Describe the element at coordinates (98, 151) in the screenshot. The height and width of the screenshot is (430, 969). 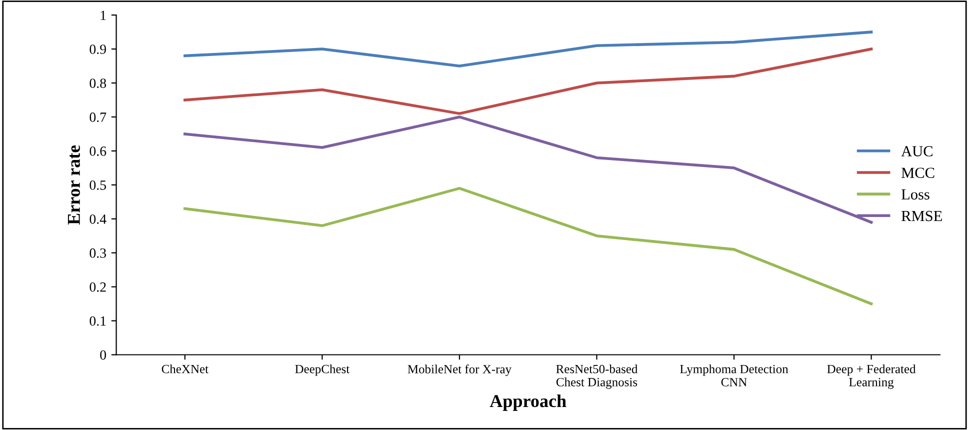
I see `y-tick-label: 0.6` at that location.